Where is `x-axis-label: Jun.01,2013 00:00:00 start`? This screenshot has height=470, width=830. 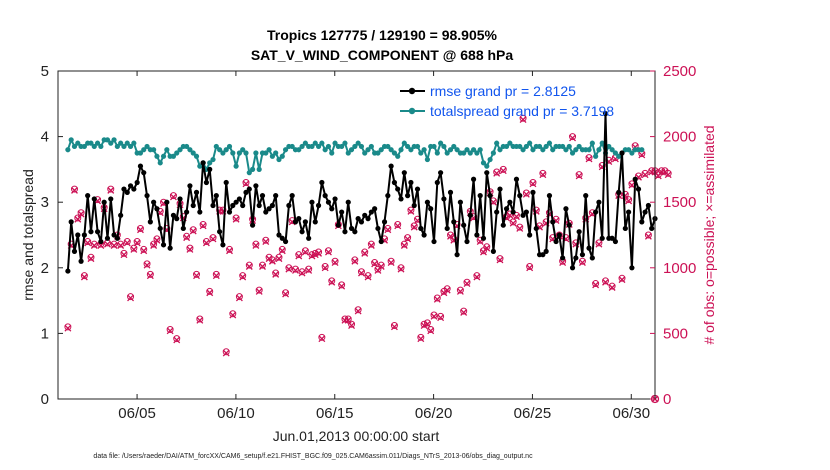 x-axis-label: Jun.01,2013 00:00:00 start is located at coordinates (356, 436).